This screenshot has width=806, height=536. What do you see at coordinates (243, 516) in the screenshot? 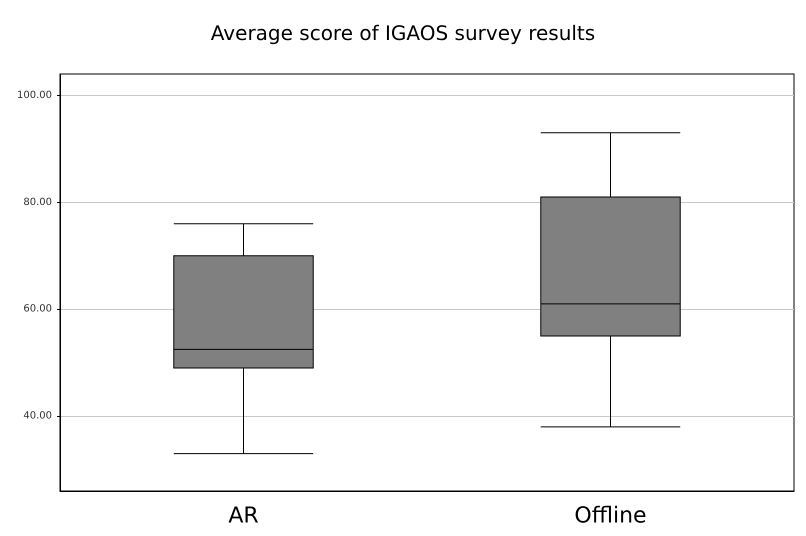
I see `x-tick-label: AR` at bounding box center [243, 516].